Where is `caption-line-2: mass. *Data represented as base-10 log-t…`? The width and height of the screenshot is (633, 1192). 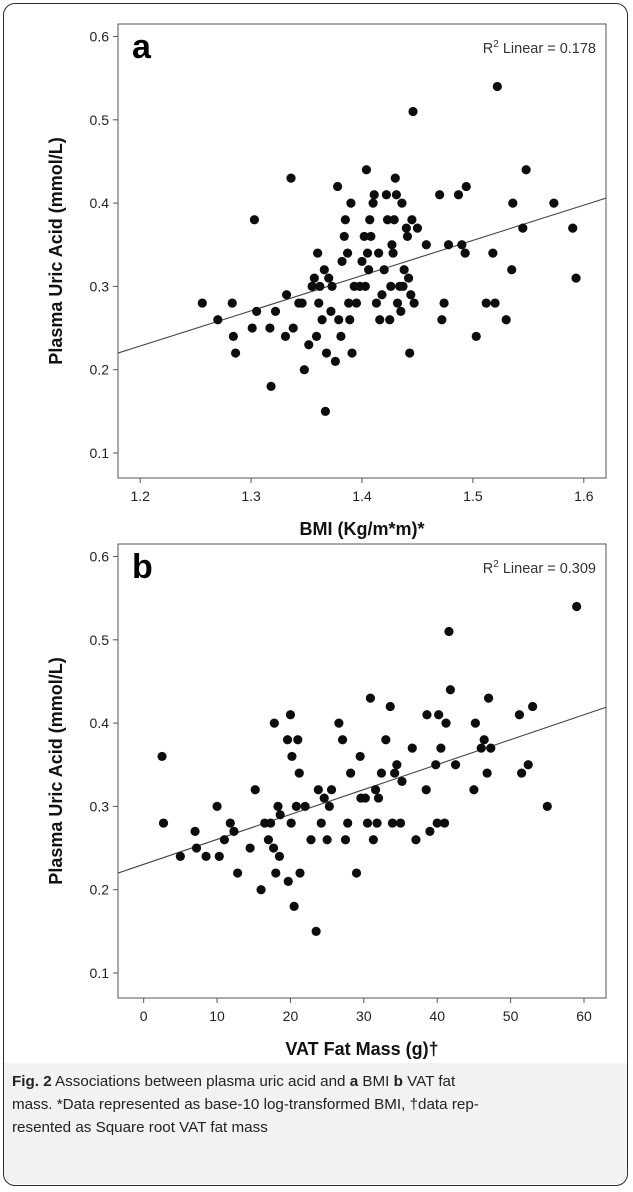 caption-line-2: mass. *Data represented as base-10 log-t… is located at coordinates (245, 1104).